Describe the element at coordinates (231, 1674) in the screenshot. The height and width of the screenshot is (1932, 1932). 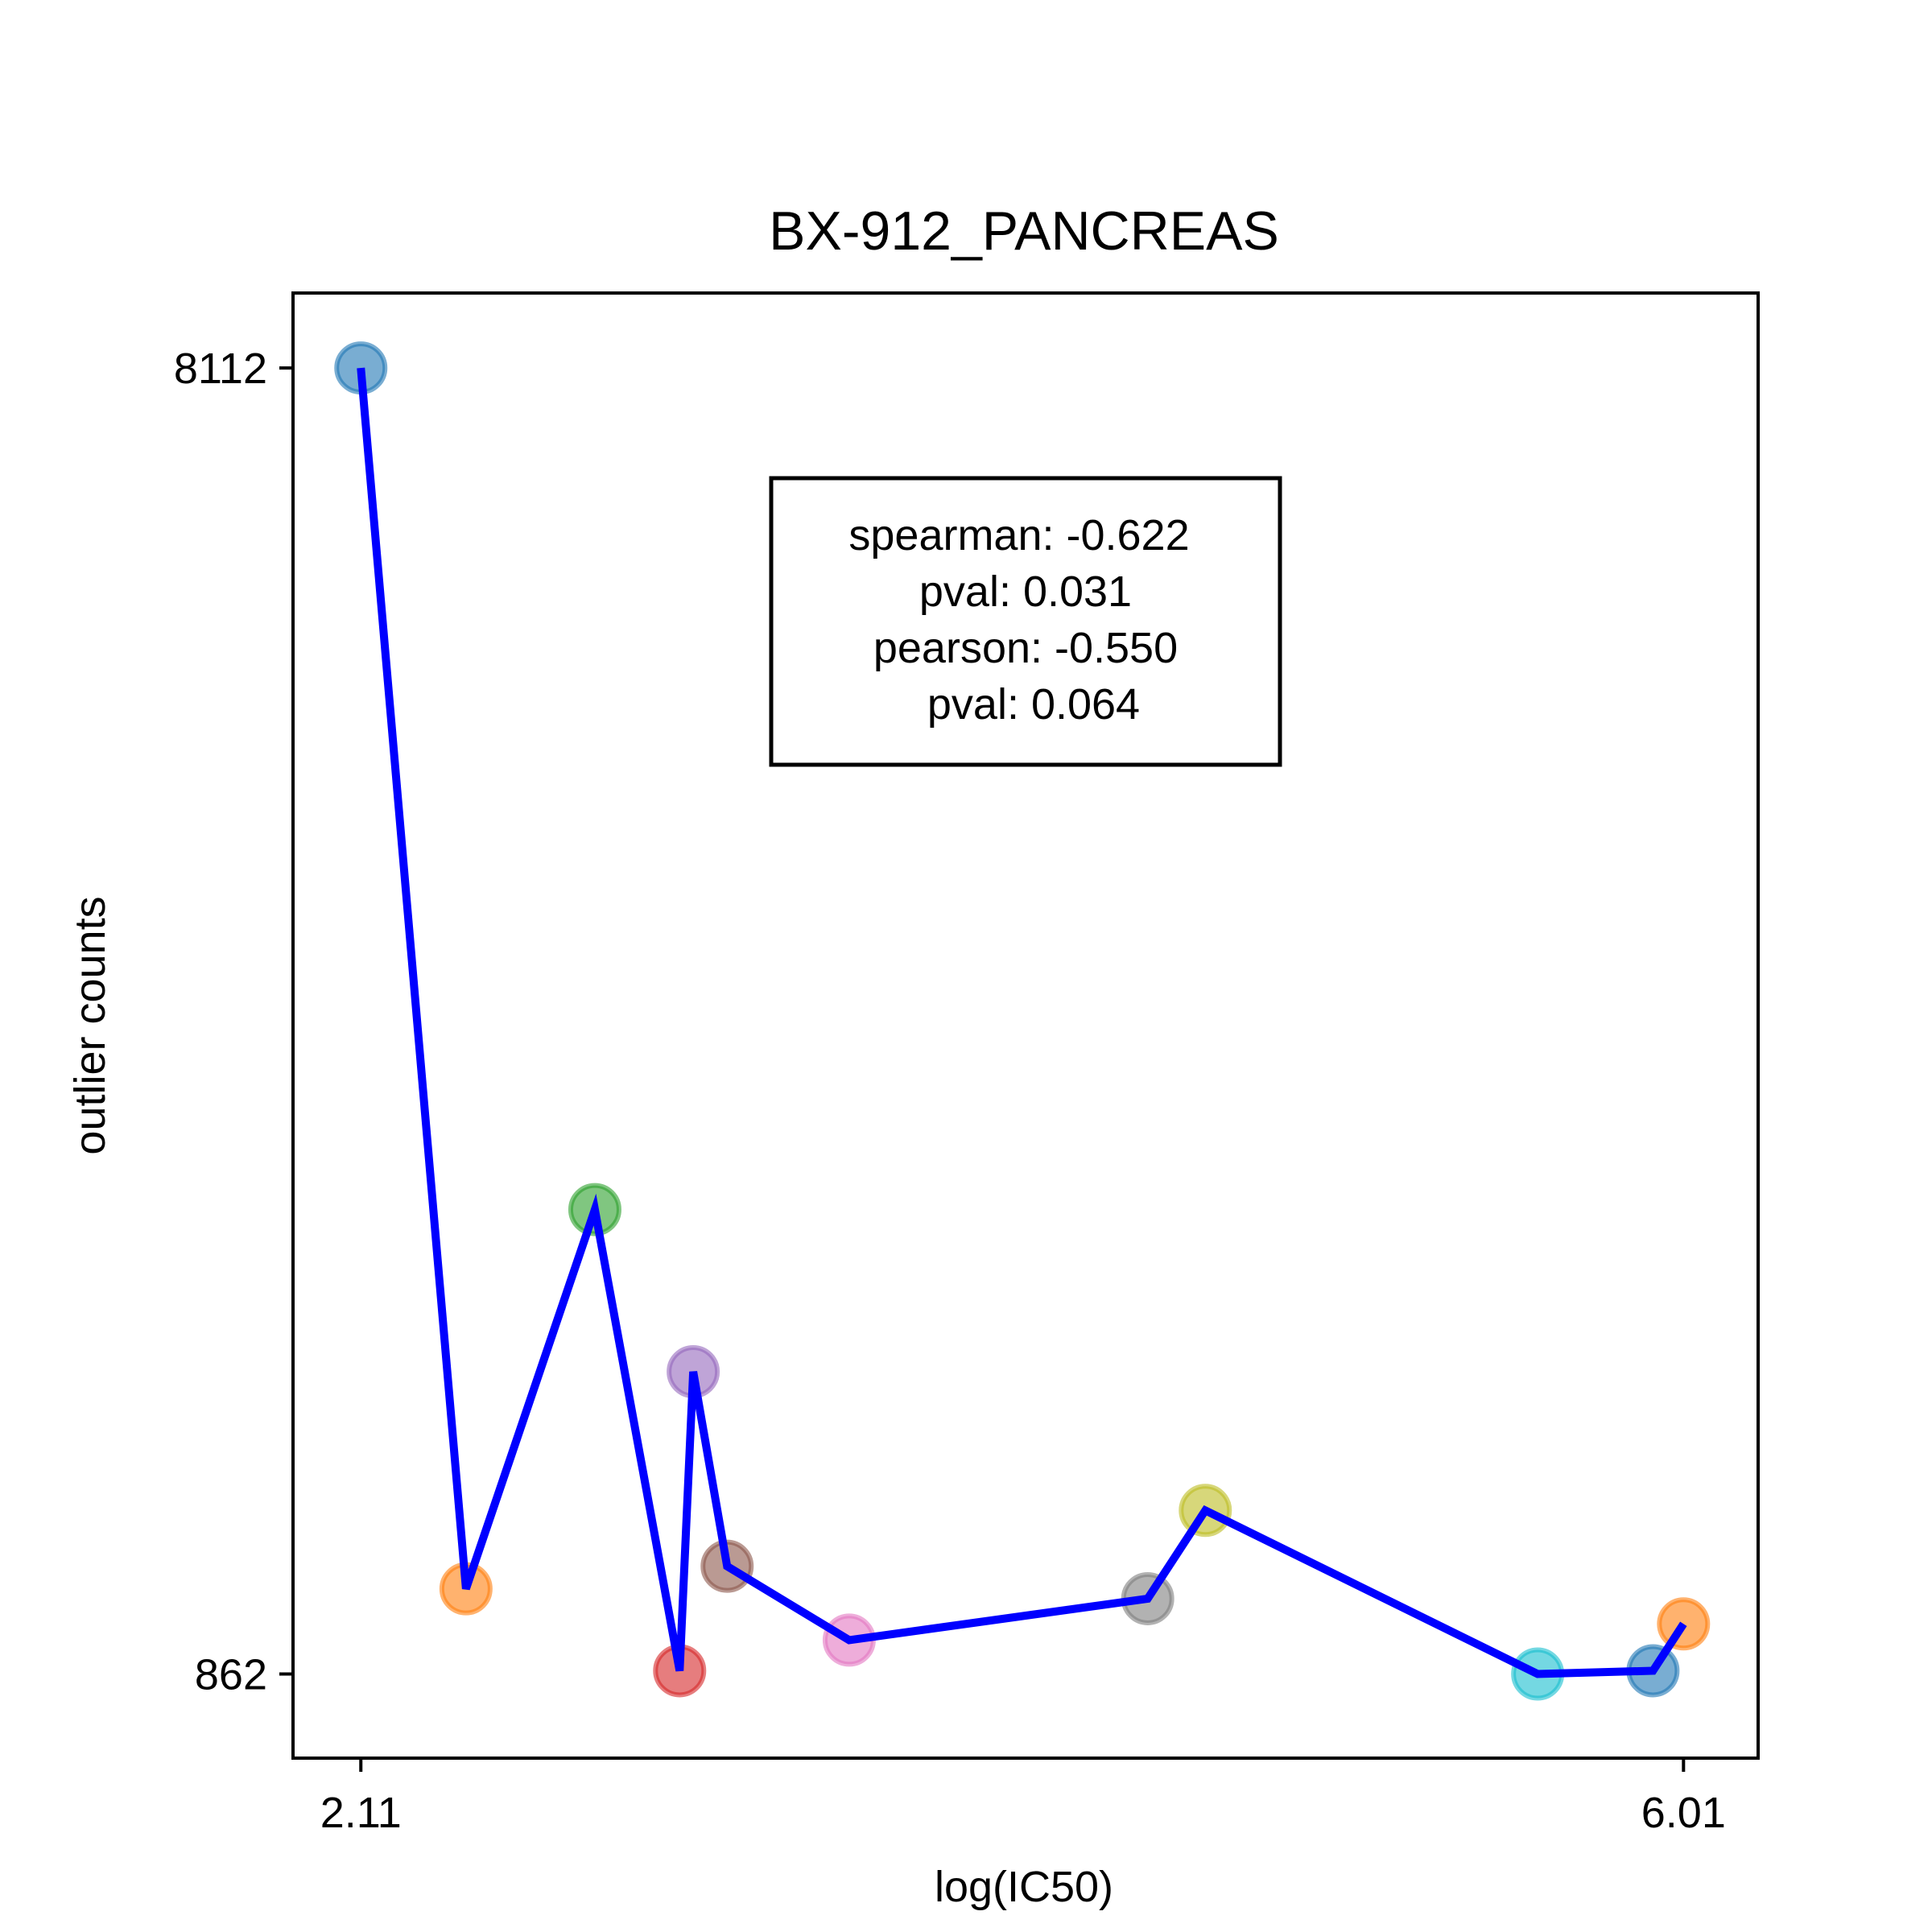
I see `y-tick-label-2: 862` at that location.